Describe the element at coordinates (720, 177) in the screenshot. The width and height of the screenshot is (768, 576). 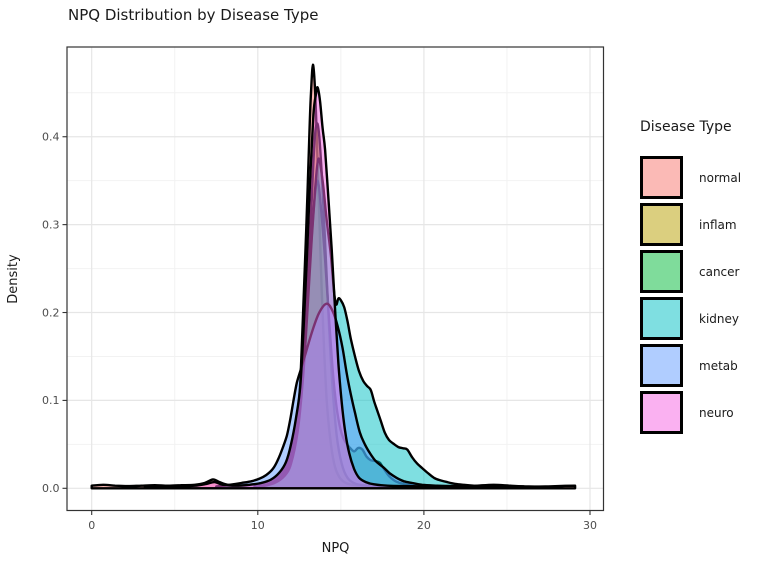
I see `legend-label-normal: normal` at that location.